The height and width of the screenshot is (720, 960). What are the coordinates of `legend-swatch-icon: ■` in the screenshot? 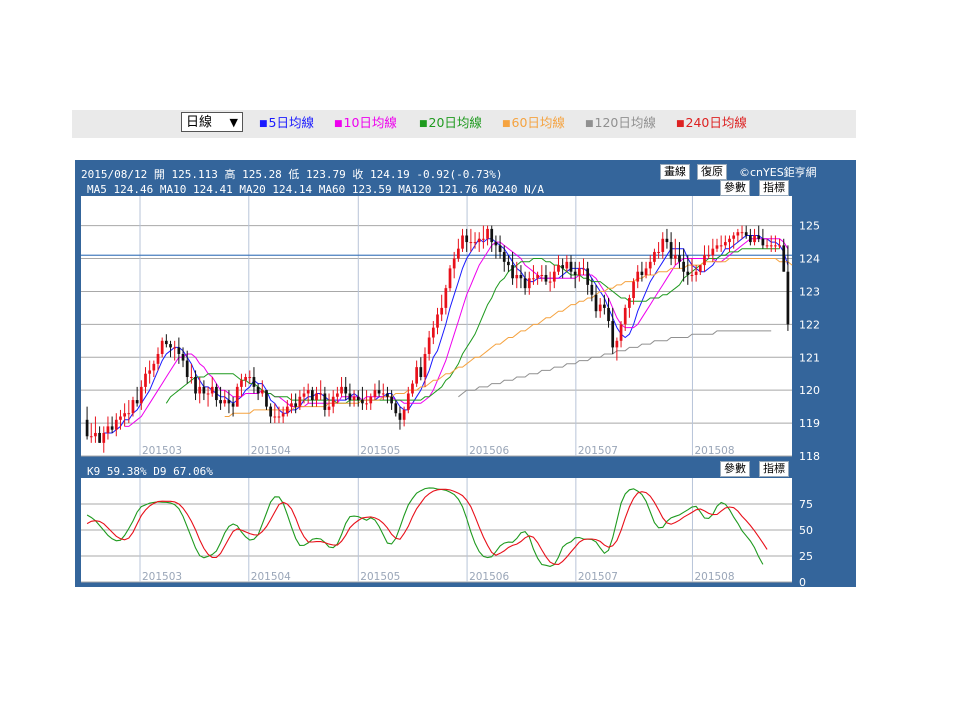 It's located at (338, 124).